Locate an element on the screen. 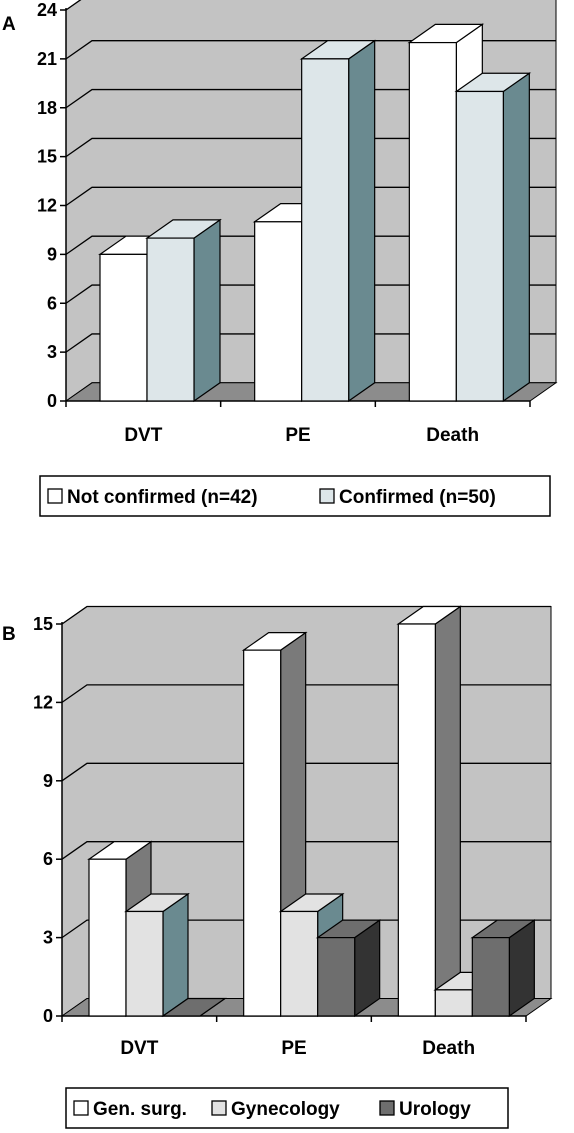  y-tick-label: 21 is located at coordinates (47, 59).